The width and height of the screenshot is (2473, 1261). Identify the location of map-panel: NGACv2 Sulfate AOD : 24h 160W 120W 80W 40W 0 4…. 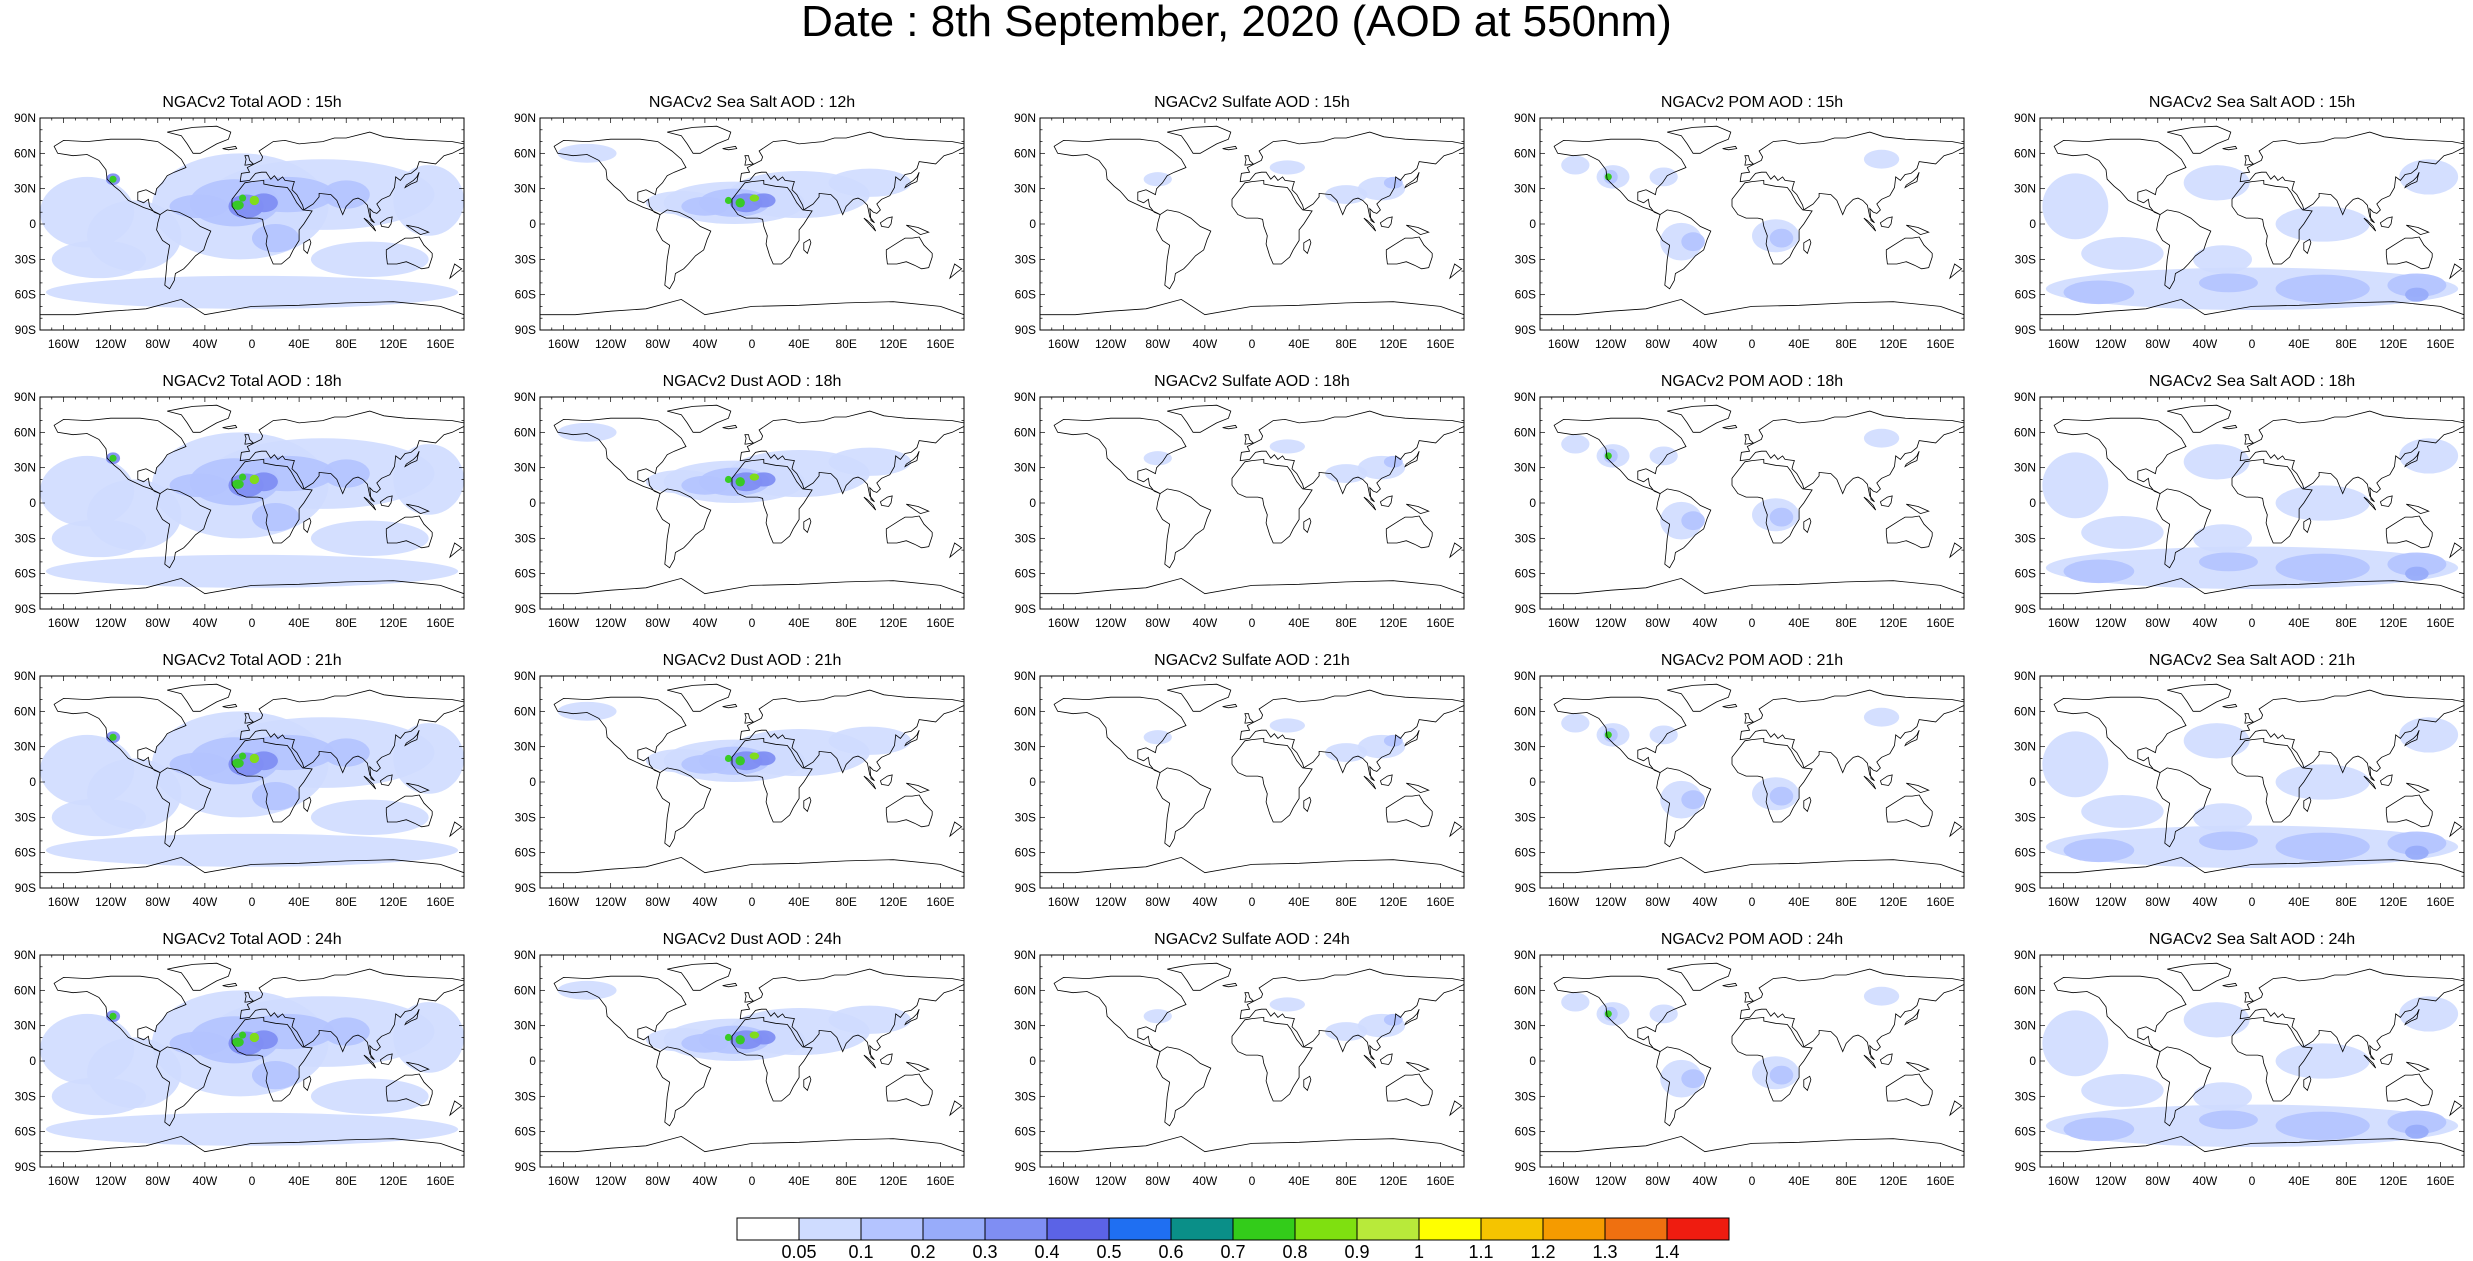
(1247, 1068).